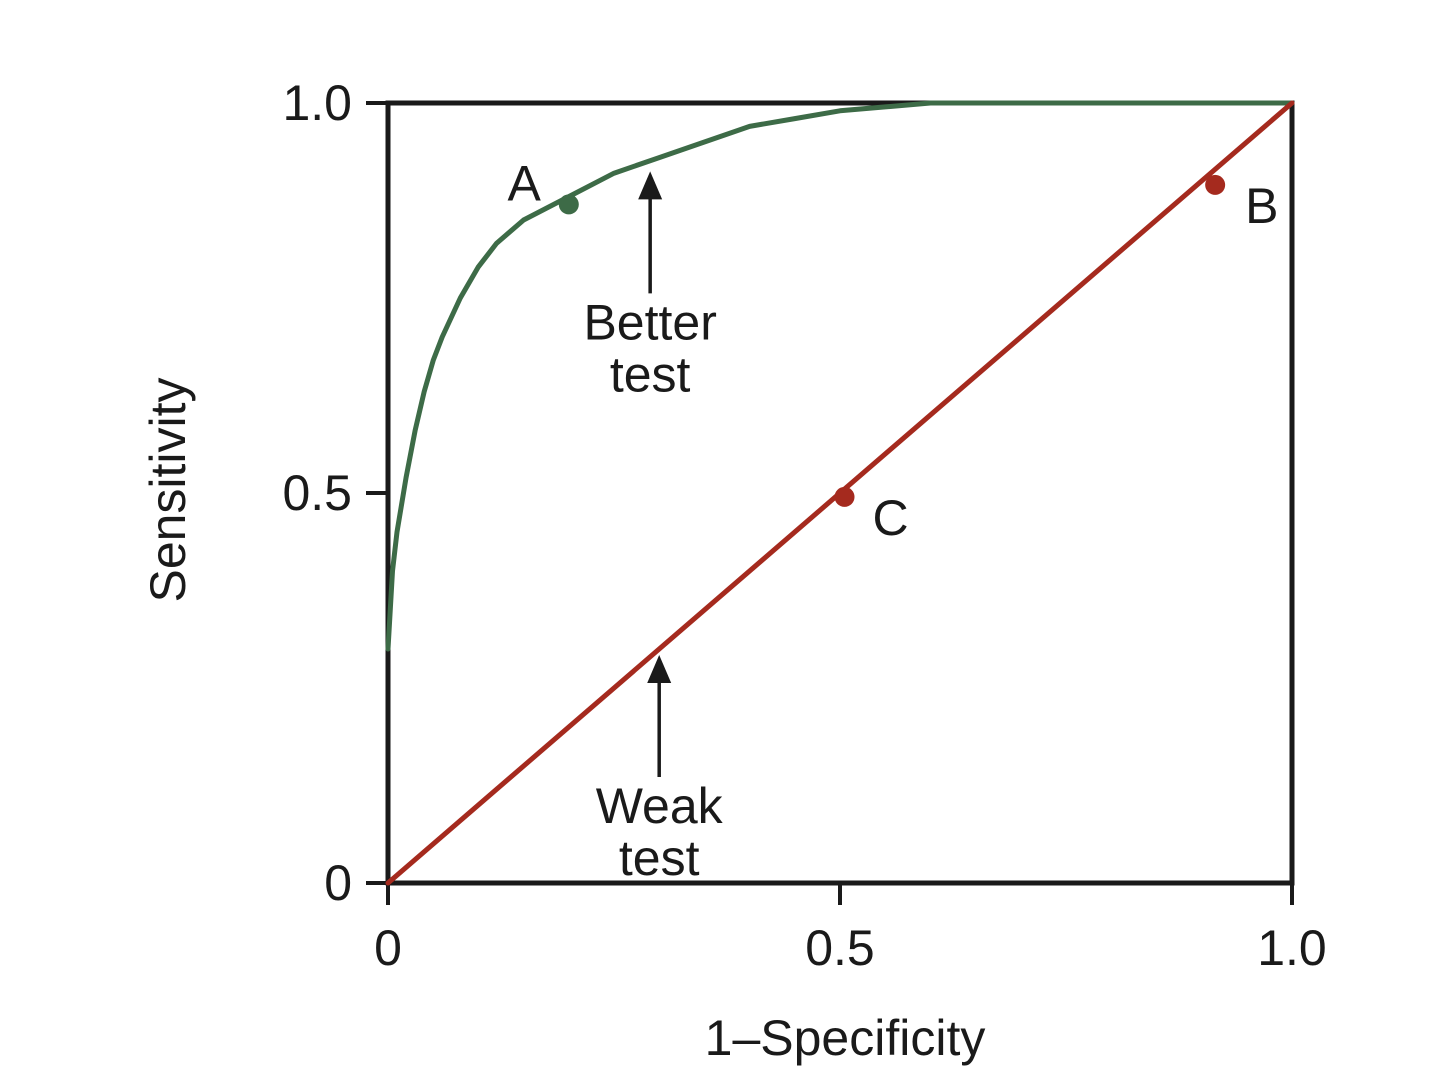 This screenshot has width=1440, height=1092. What do you see at coordinates (1215, 184) in the screenshot?
I see `point-b` at bounding box center [1215, 184].